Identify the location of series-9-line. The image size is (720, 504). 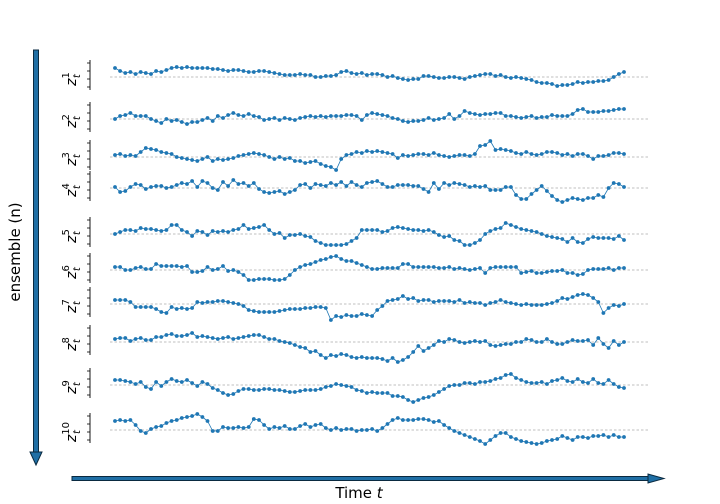
(370, 388).